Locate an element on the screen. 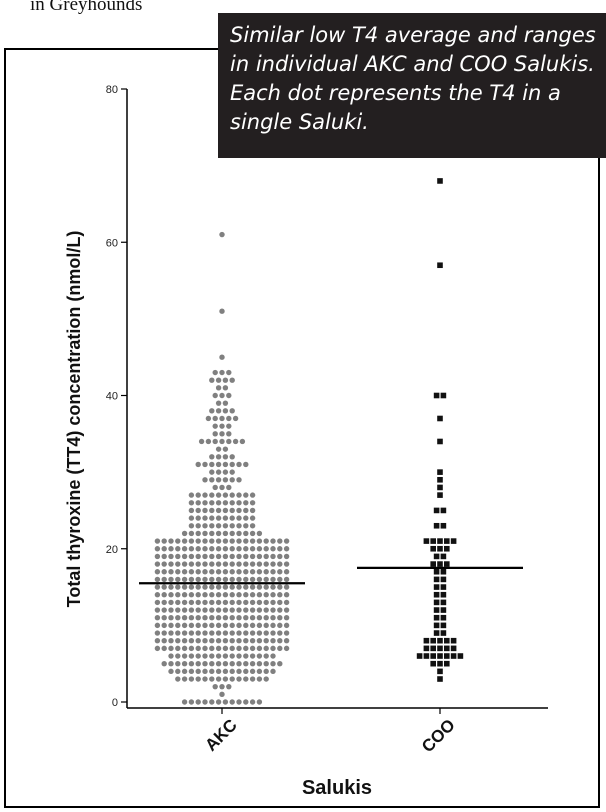 The image size is (606, 812). y-tick-label: 0 is located at coordinates (115, 703).